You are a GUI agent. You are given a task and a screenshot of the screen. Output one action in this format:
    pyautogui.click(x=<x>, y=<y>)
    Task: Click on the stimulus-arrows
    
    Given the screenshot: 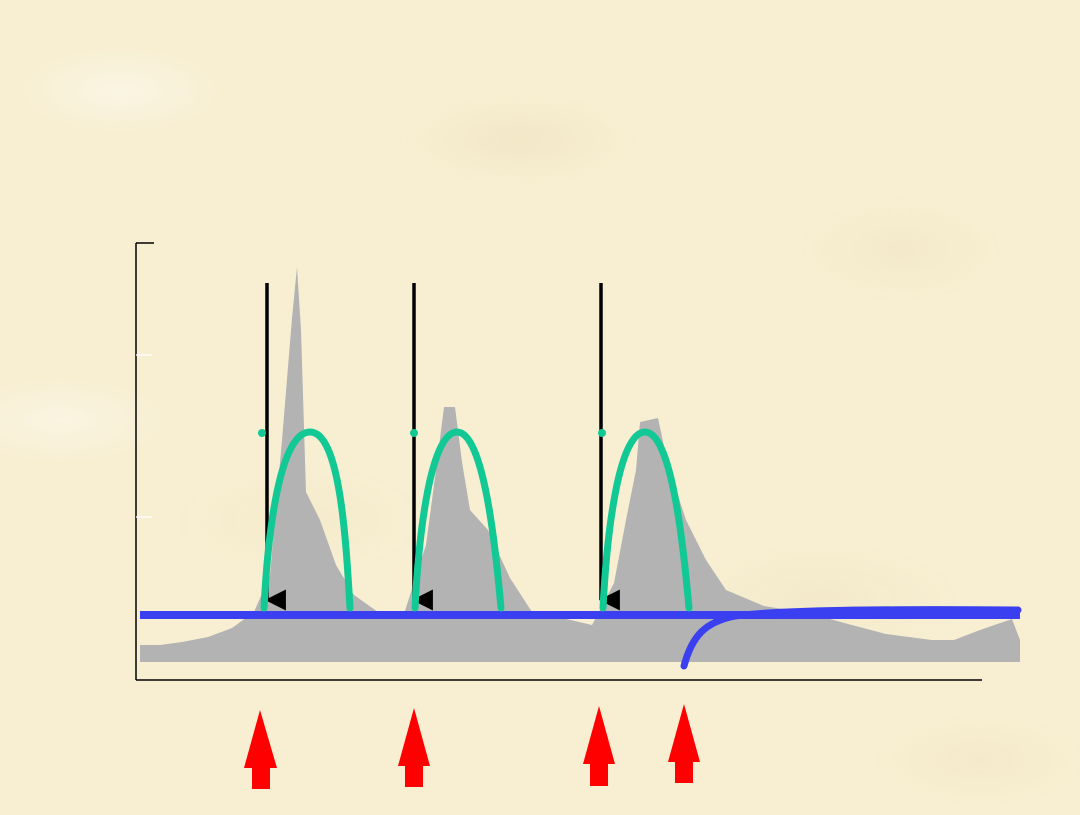 What is the action you would take?
    pyautogui.click(x=472, y=746)
    